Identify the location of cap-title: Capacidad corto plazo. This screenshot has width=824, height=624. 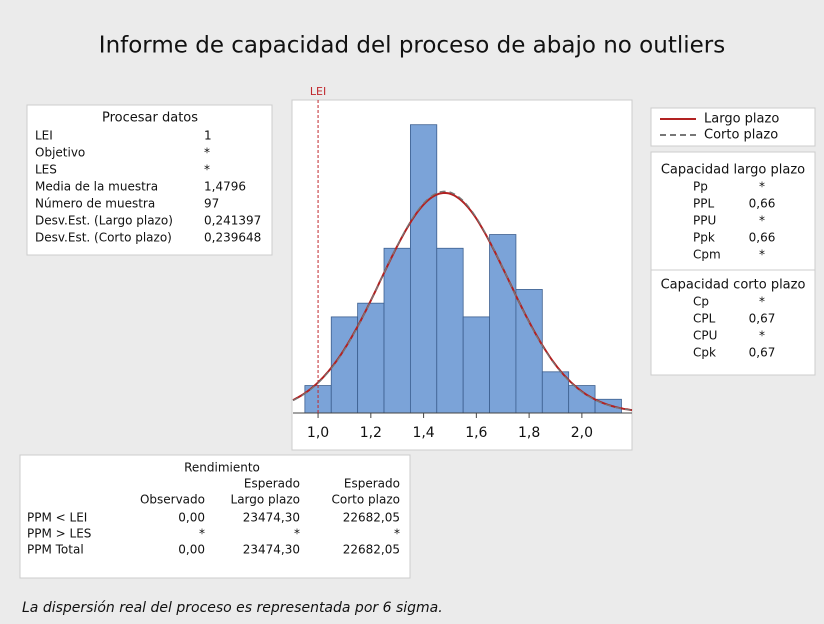
(733, 285).